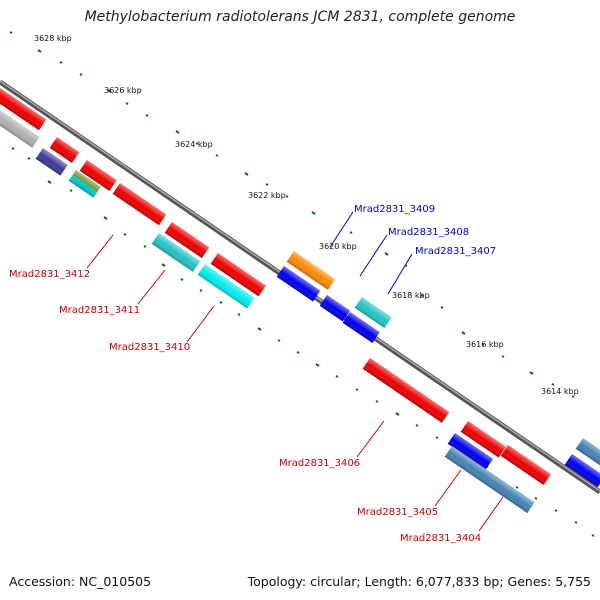 The image size is (600, 600). Describe the element at coordinates (428, 232) in the screenshot. I see `gene-label: Mrad2831_3408` at that location.